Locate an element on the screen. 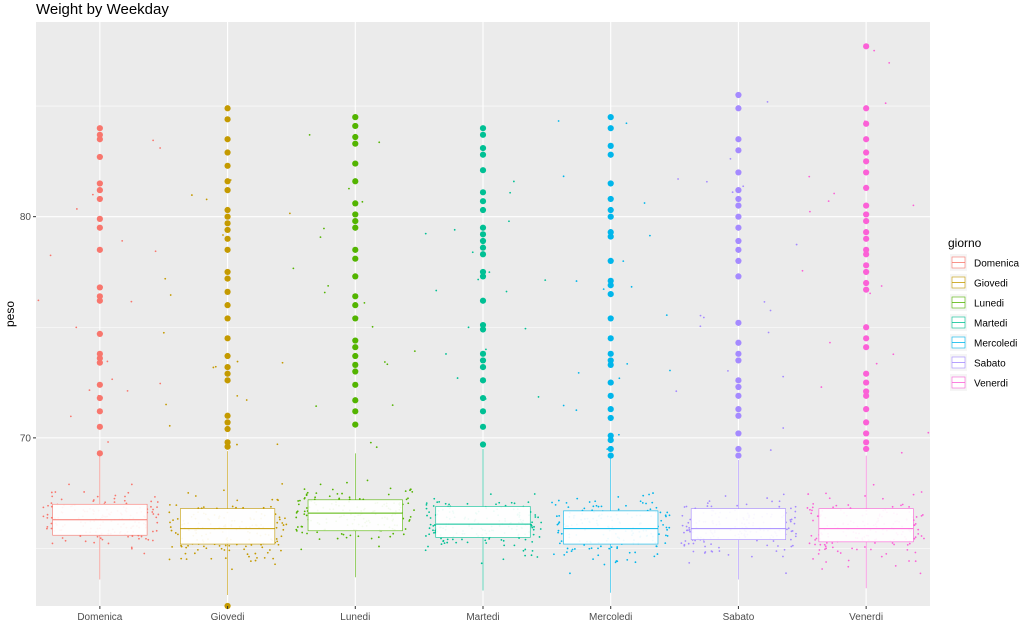 The height and width of the screenshot is (624, 1024). y-tick-label: 70 is located at coordinates (26, 438).